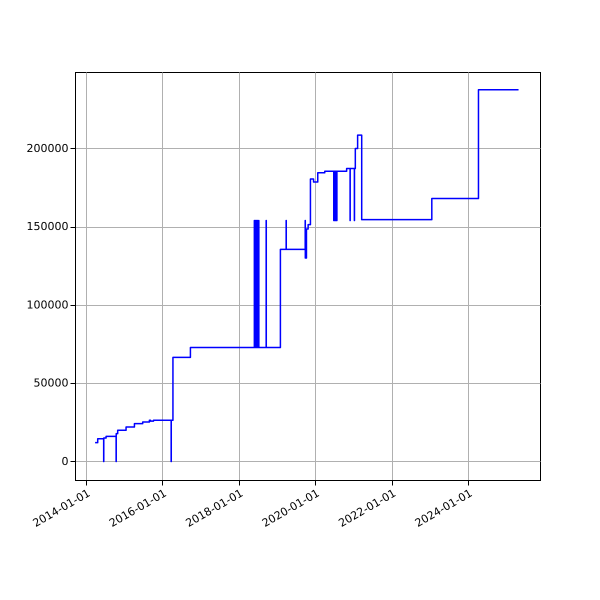 This screenshot has height=600, width=600. I want to click on y-tick-label: 0, so click(65, 461).